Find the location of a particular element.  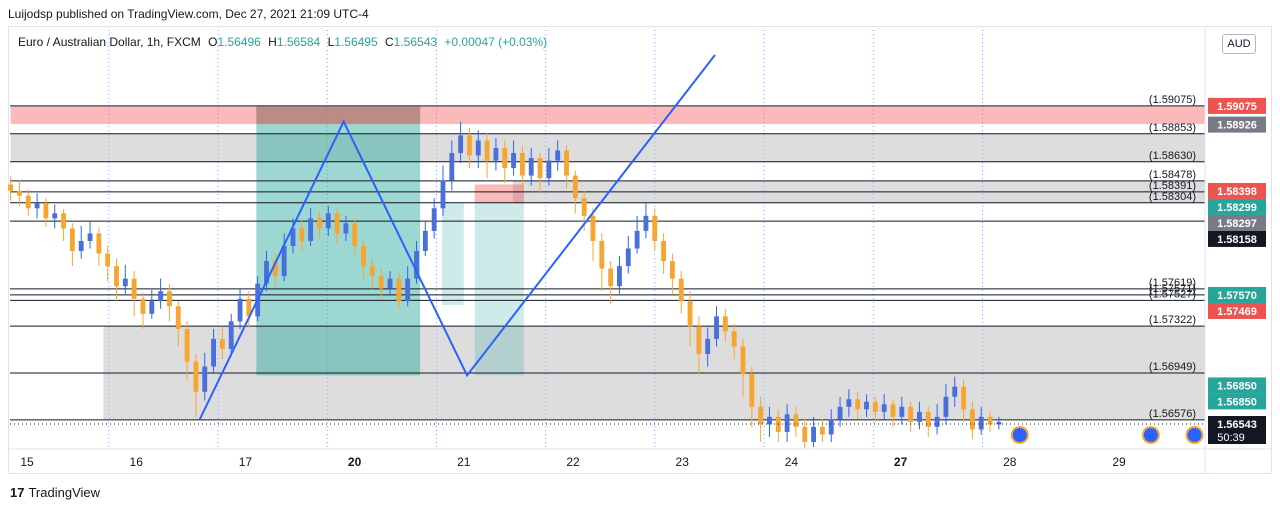

event-marker-icon is located at coordinates (1019, 435).